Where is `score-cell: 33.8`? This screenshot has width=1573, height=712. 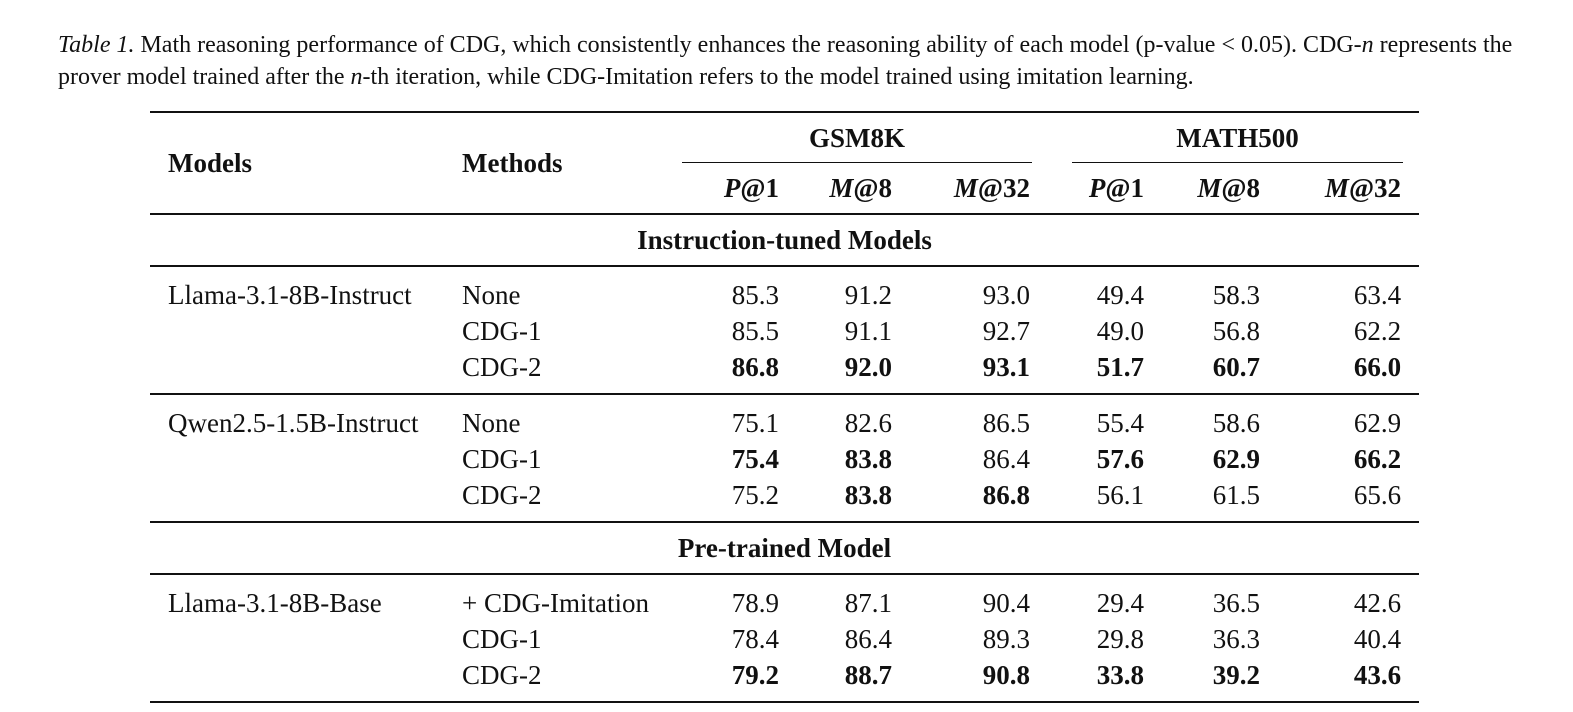 score-cell: 33.8 is located at coordinates (1120, 674).